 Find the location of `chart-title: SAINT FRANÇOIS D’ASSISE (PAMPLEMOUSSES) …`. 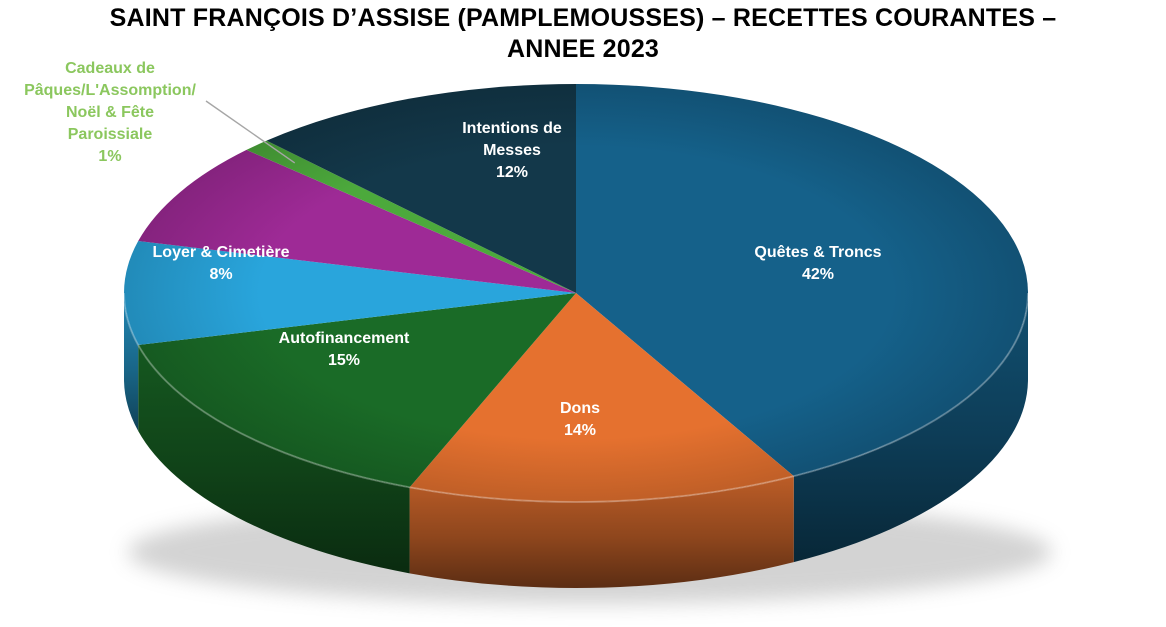

chart-title: SAINT FRANÇOIS D’ASSISE (PAMPLEMOUSSES) … is located at coordinates (583, 34).